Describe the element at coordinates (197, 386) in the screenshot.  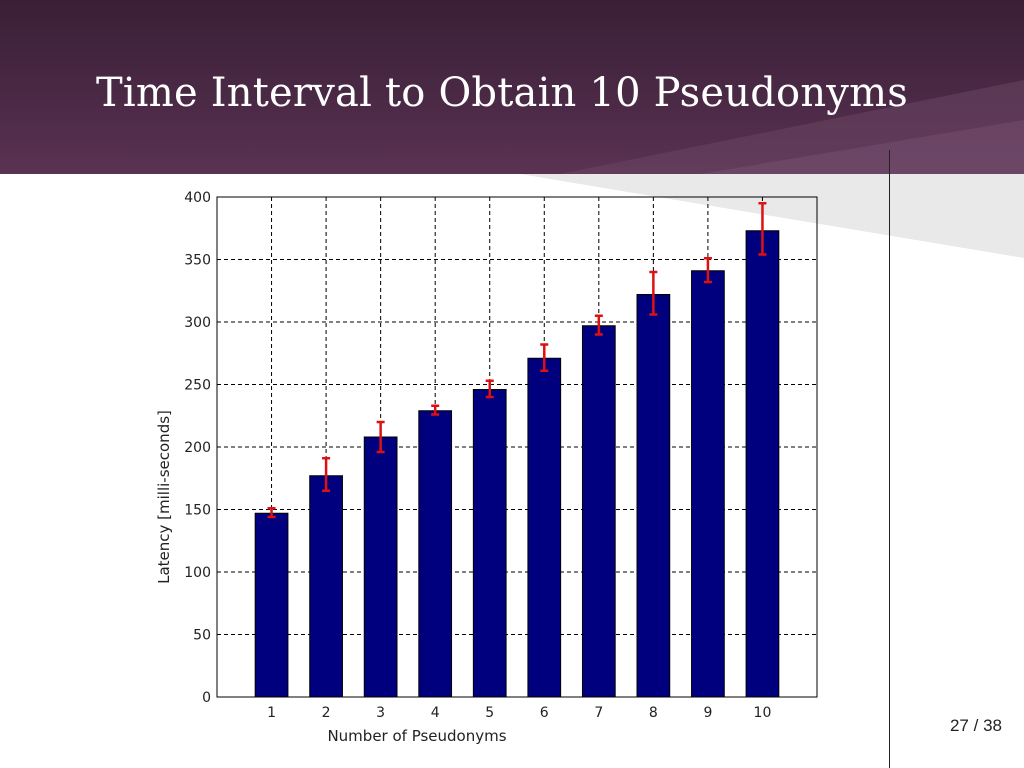
I see `y-tick-label: 250` at that location.